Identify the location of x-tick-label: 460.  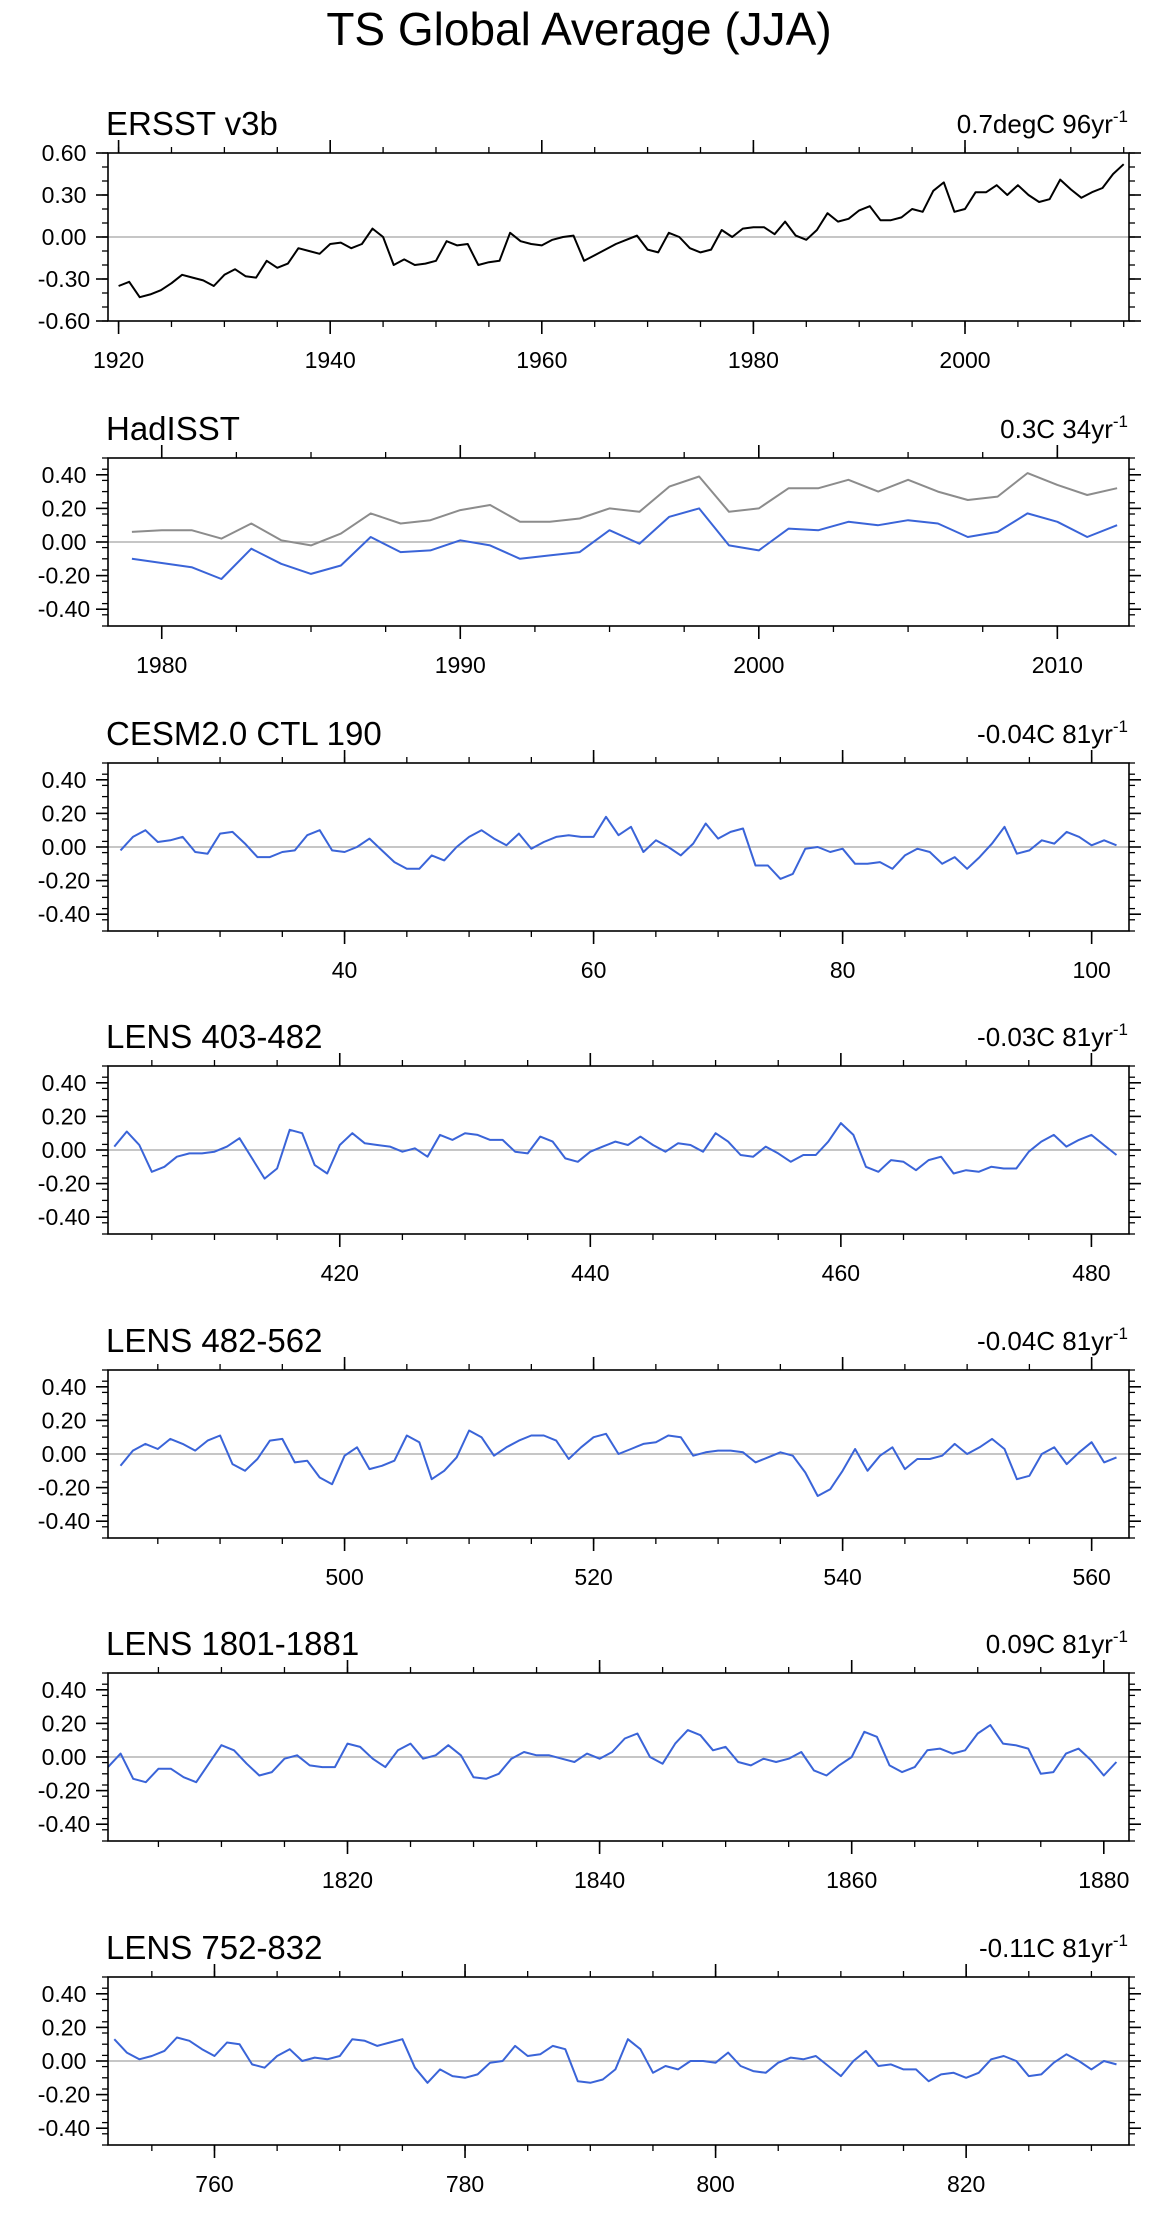
(841, 1273).